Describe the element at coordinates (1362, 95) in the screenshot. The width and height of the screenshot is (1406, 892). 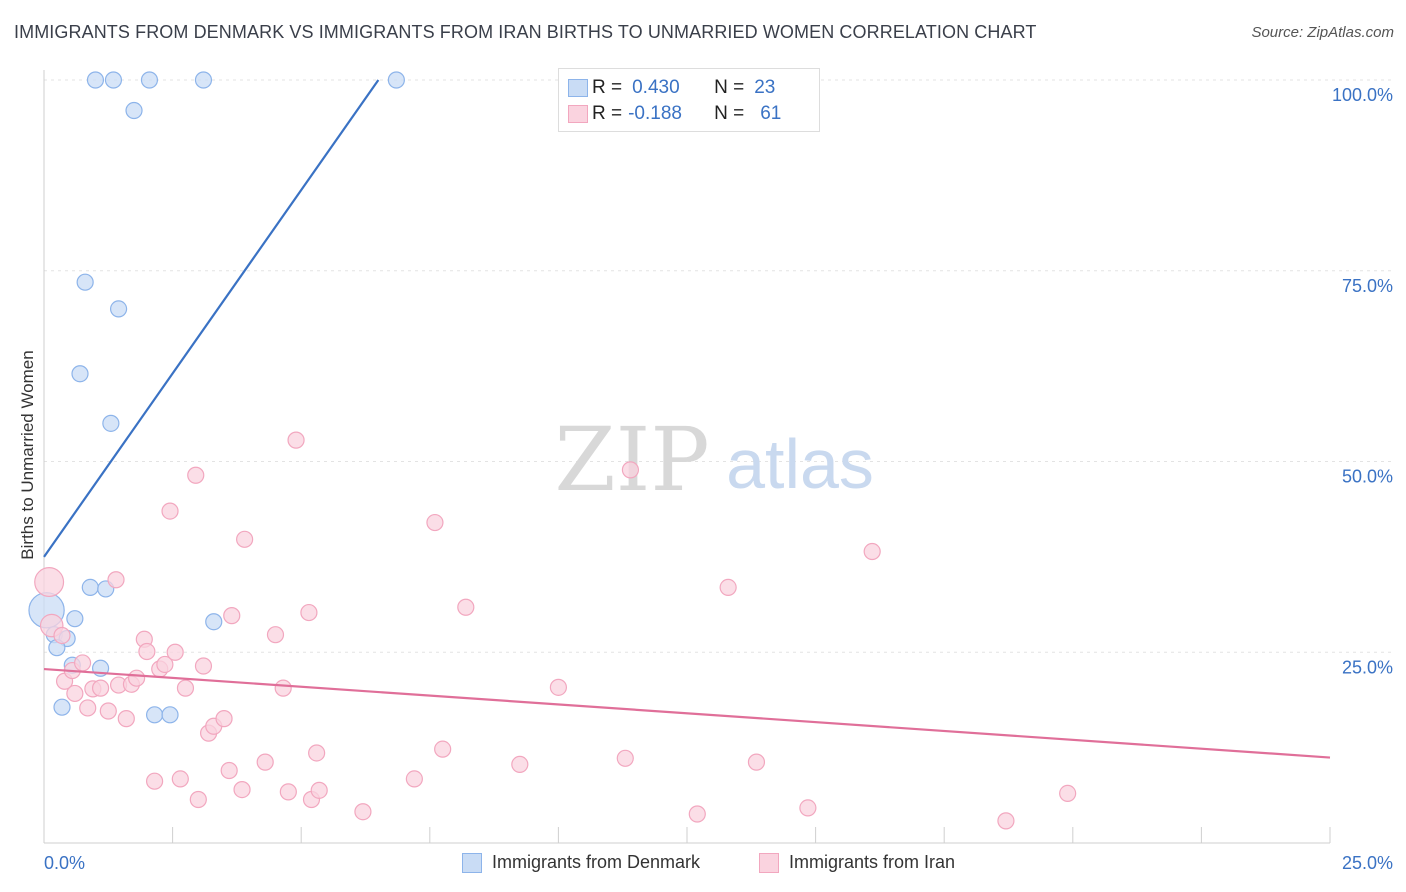
I see `y-tick-label-3: 100.0%` at that location.